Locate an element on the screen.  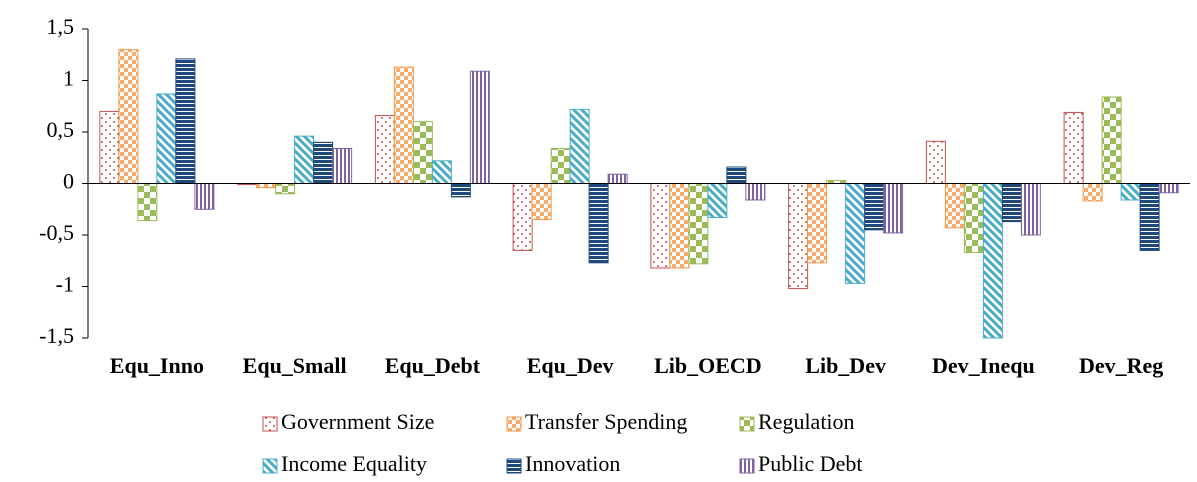
x-tick-label: Dev_Inequ is located at coordinates (983, 365).